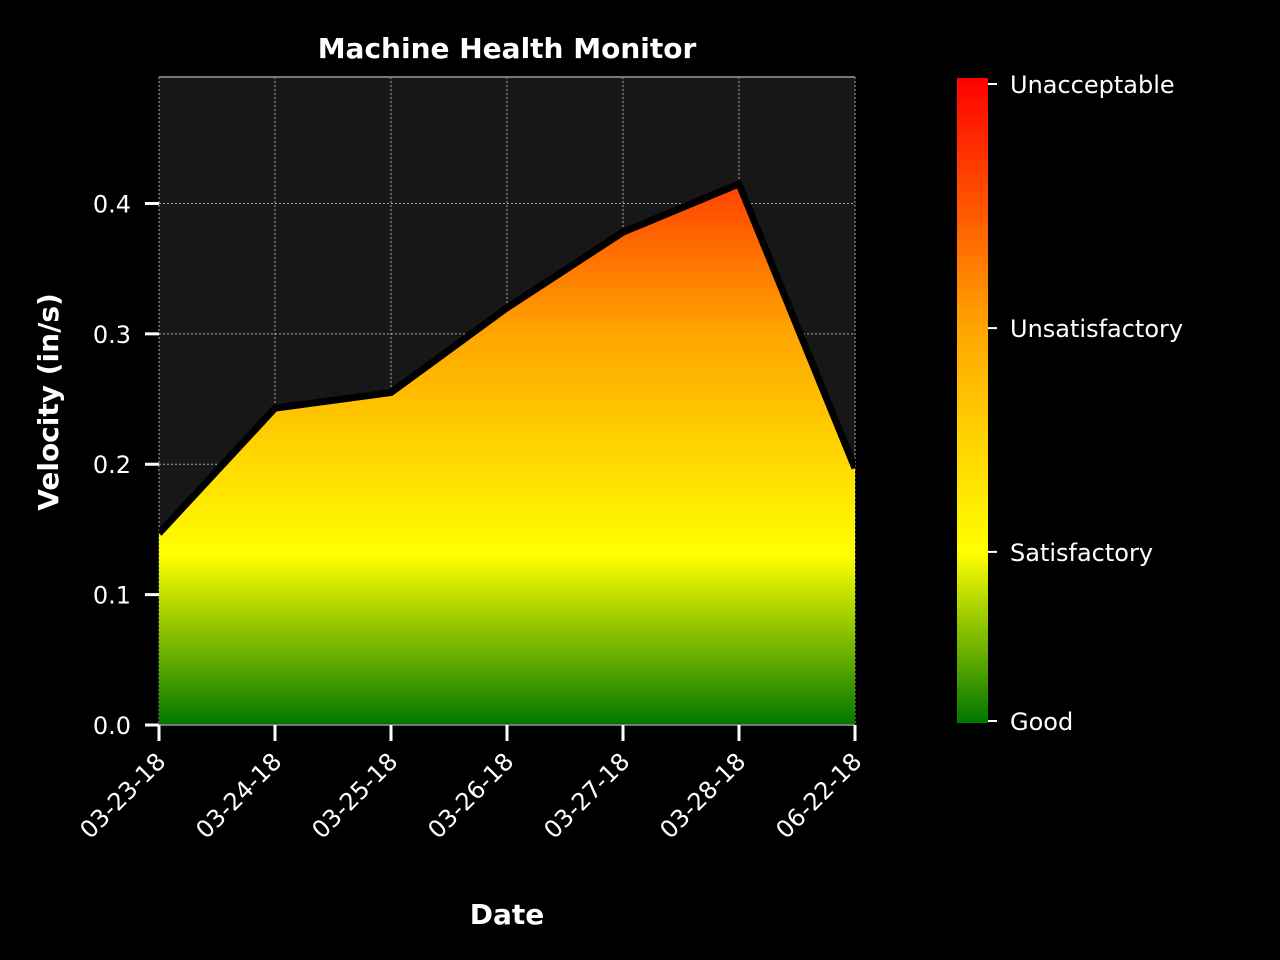 The image size is (1280, 960). What do you see at coordinates (112, 204) in the screenshot?
I see `y-tick-label: 0.4` at bounding box center [112, 204].